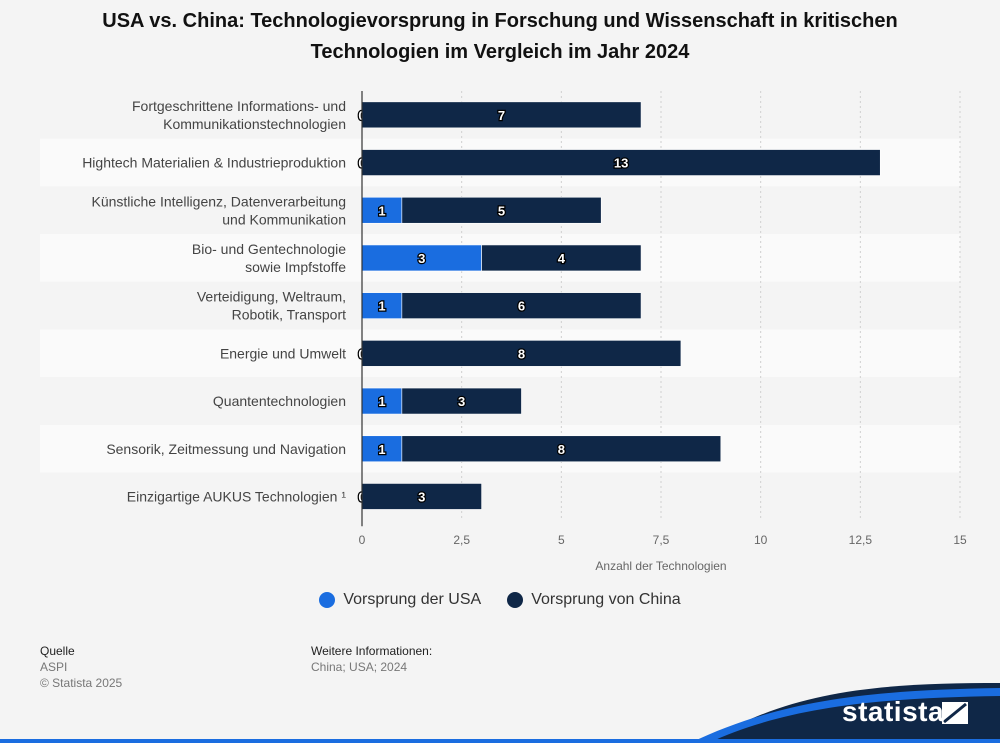 This screenshot has width=1000, height=743. I want to click on data-label: 13, so click(621, 163).